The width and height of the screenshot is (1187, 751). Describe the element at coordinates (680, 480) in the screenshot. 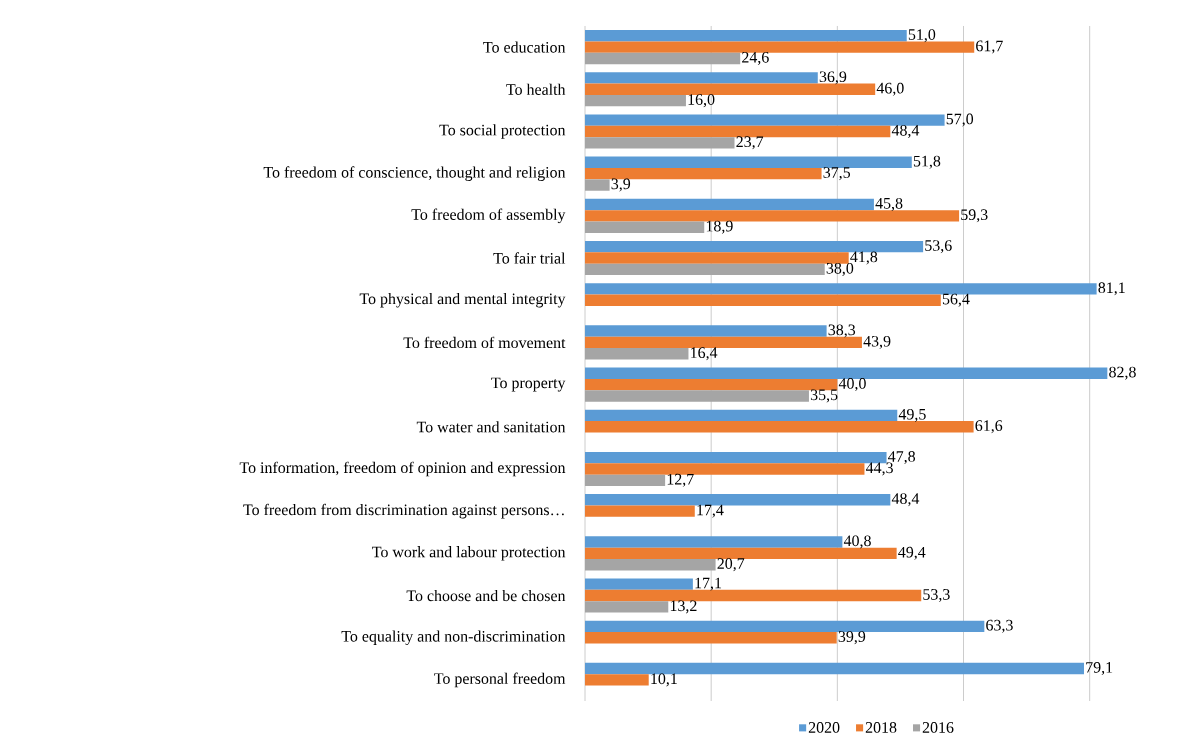

I see `data-label: 12,7` at that location.